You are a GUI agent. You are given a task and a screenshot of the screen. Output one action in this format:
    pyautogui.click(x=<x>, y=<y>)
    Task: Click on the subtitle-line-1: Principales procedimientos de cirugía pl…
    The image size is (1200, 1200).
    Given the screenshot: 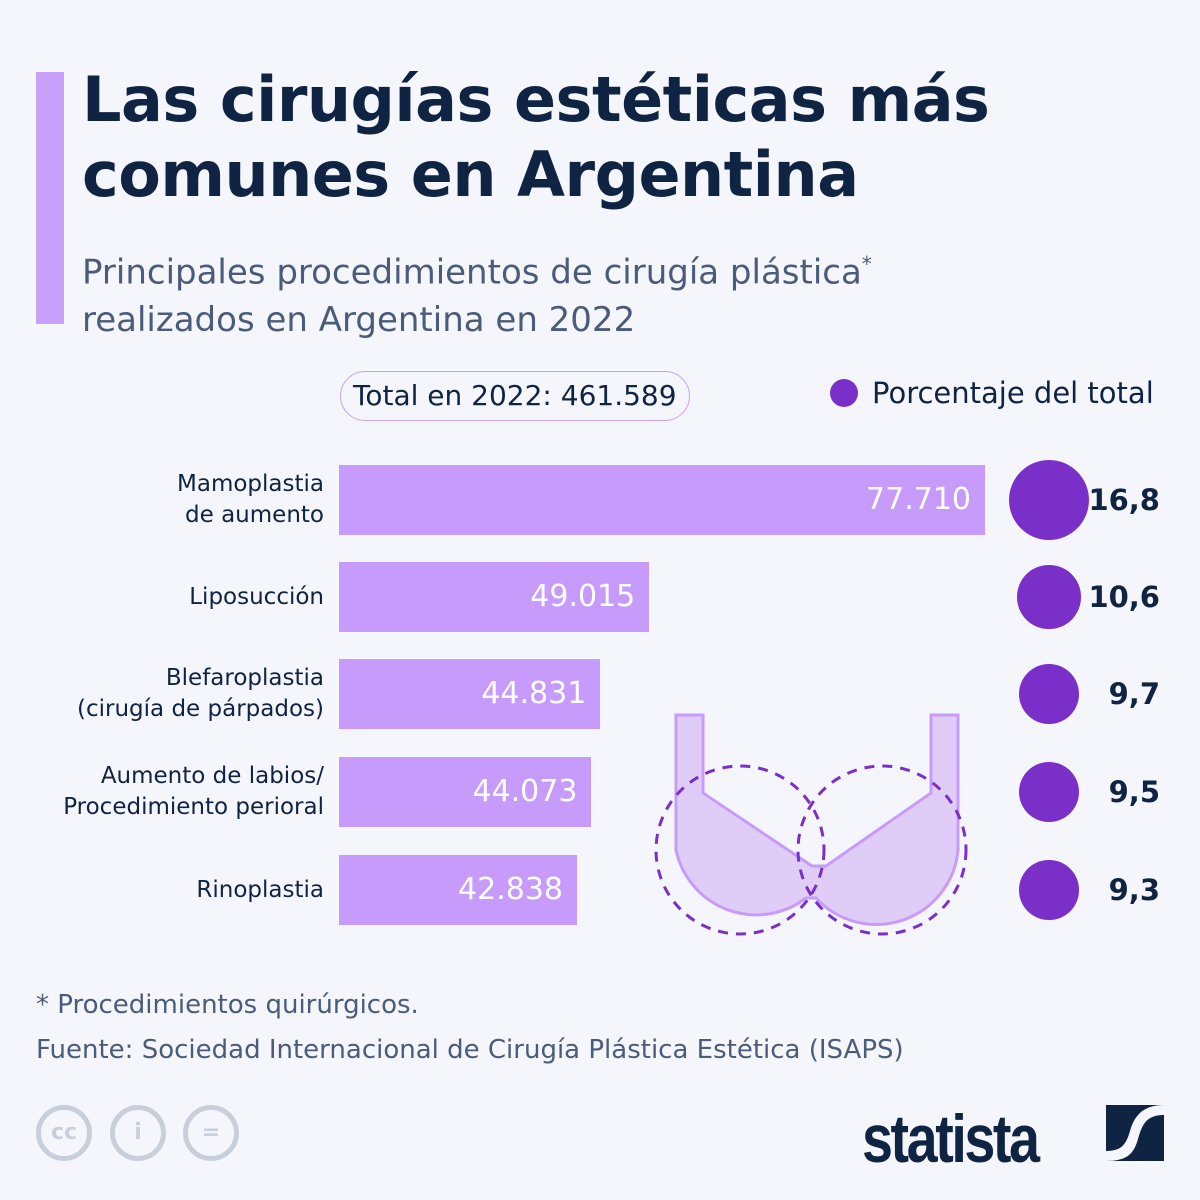 What is the action you would take?
    pyautogui.click(x=472, y=272)
    